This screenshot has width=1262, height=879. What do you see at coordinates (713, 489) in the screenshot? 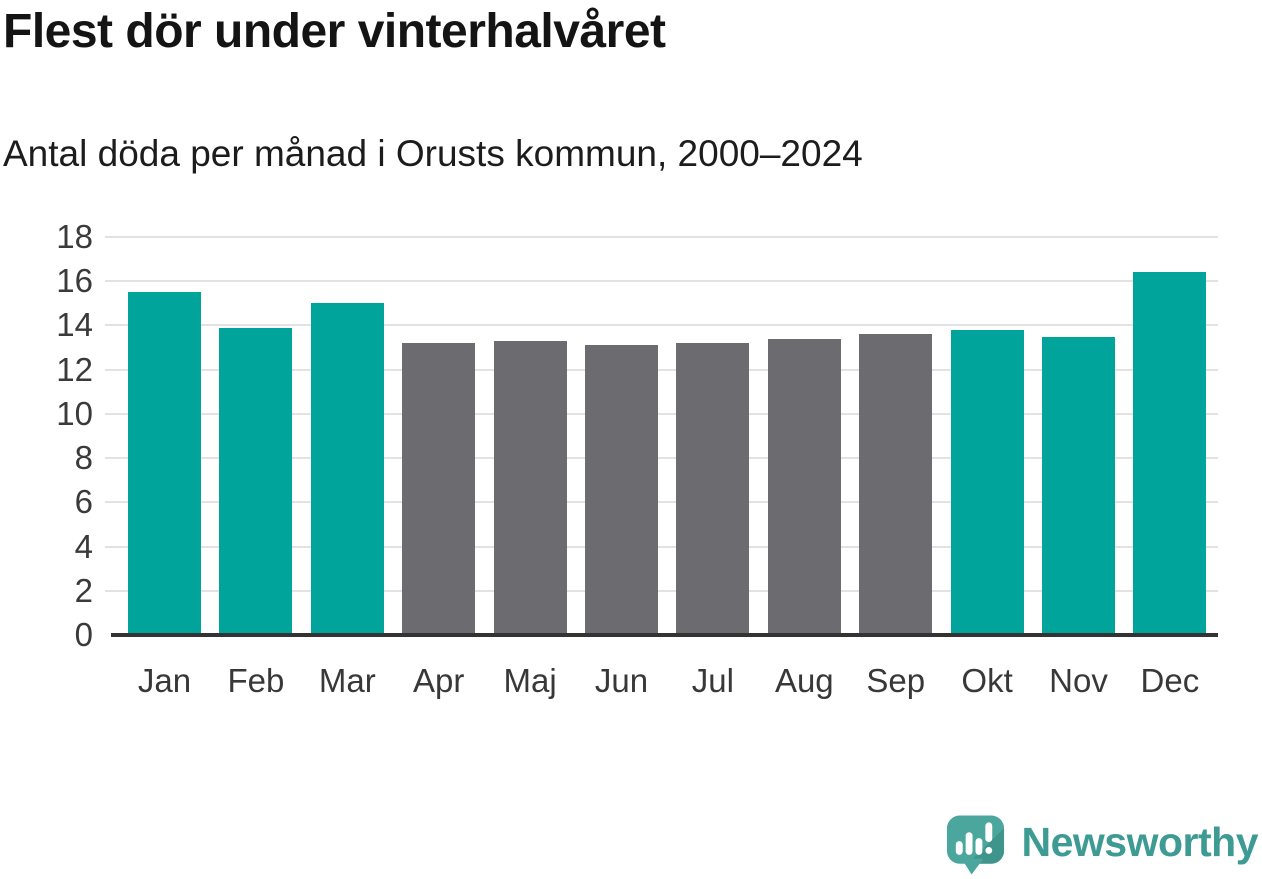
I see `bar-jul` at bounding box center [713, 489].